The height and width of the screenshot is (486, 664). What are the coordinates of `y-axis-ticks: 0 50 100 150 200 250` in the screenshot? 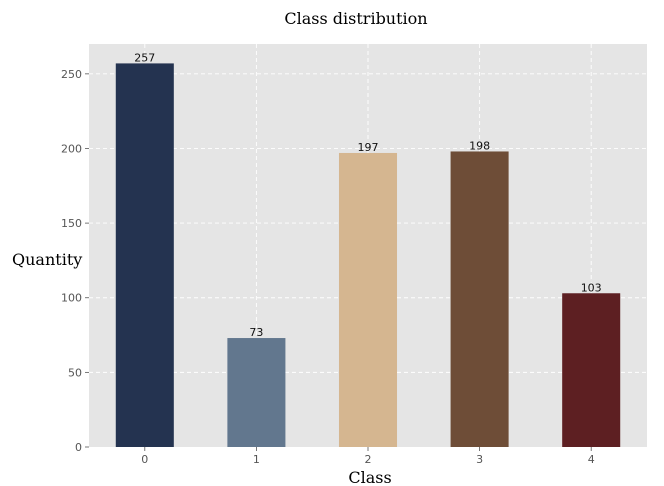 It's located at (75, 261).